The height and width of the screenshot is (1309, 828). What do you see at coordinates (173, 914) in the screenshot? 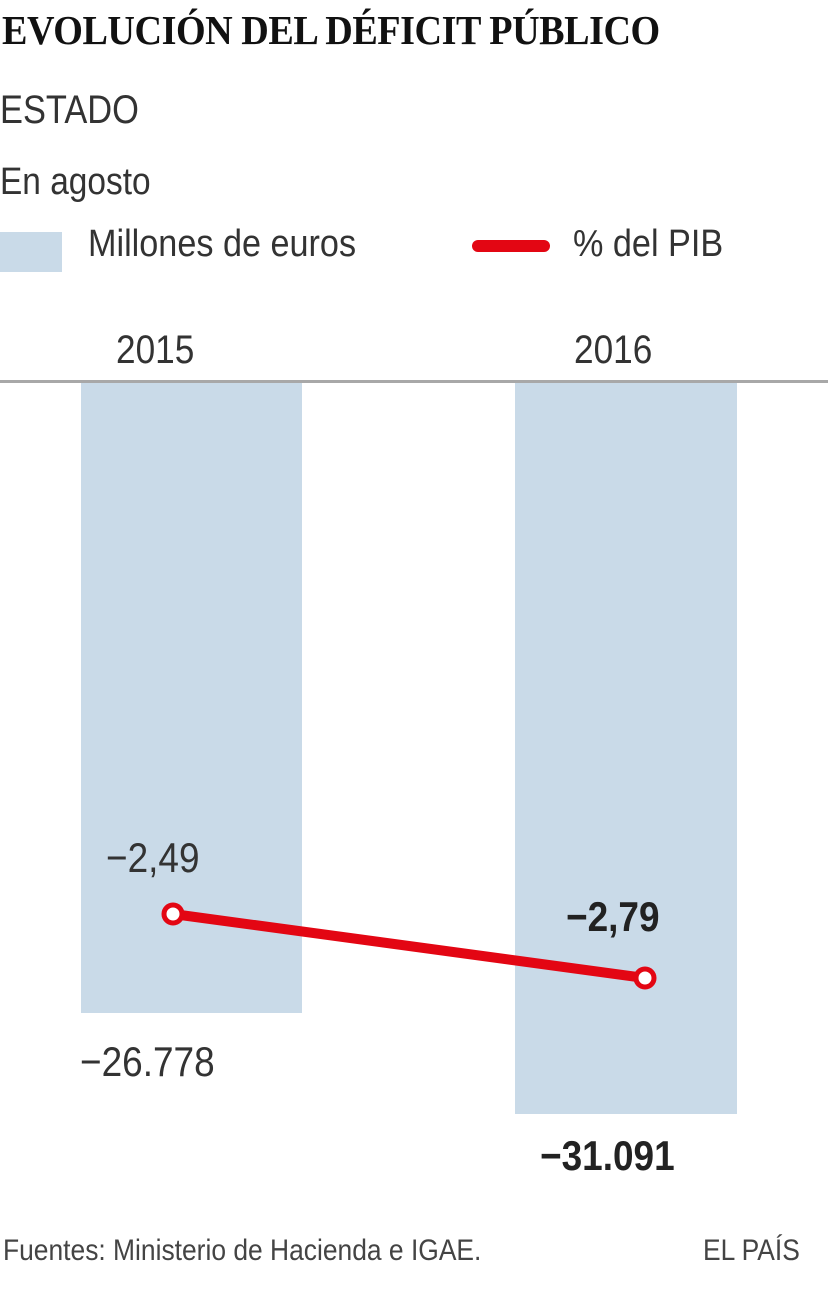
I see `pib-point-2015-icon` at bounding box center [173, 914].